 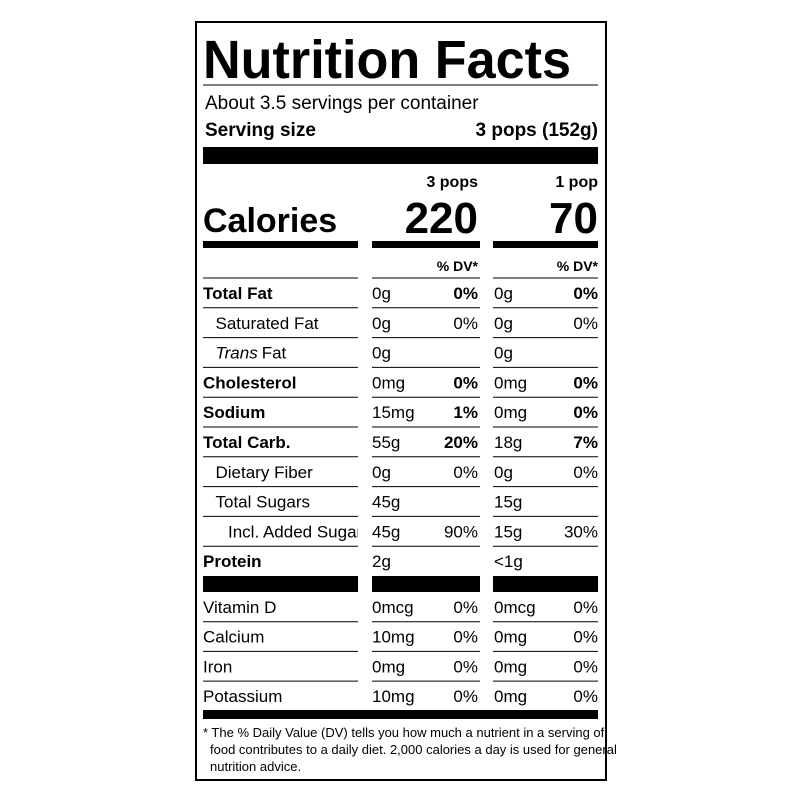 What do you see at coordinates (274, 353) in the screenshot?
I see `nutrient-name-rest: Fat` at bounding box center [274, 353].